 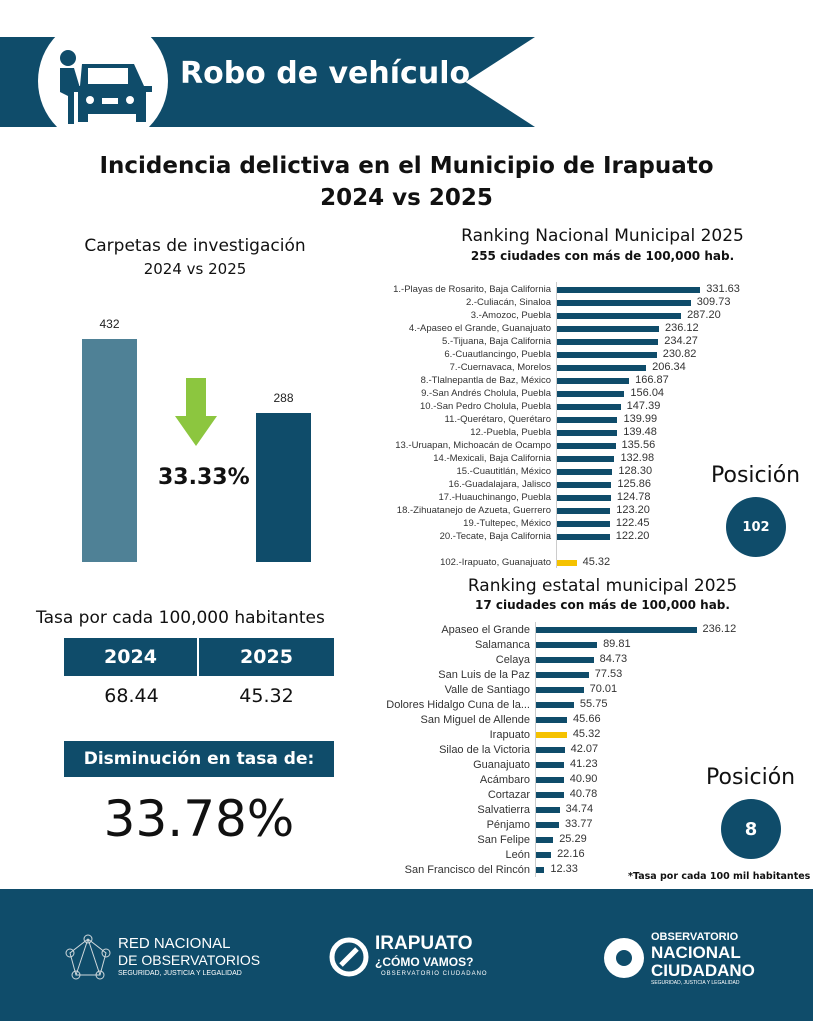 What do you see at coordinates (499, 484) in the screenshot?
I see `category-label: 16.-Guadalajara, Jalisco` at bounding box center [499, 484].